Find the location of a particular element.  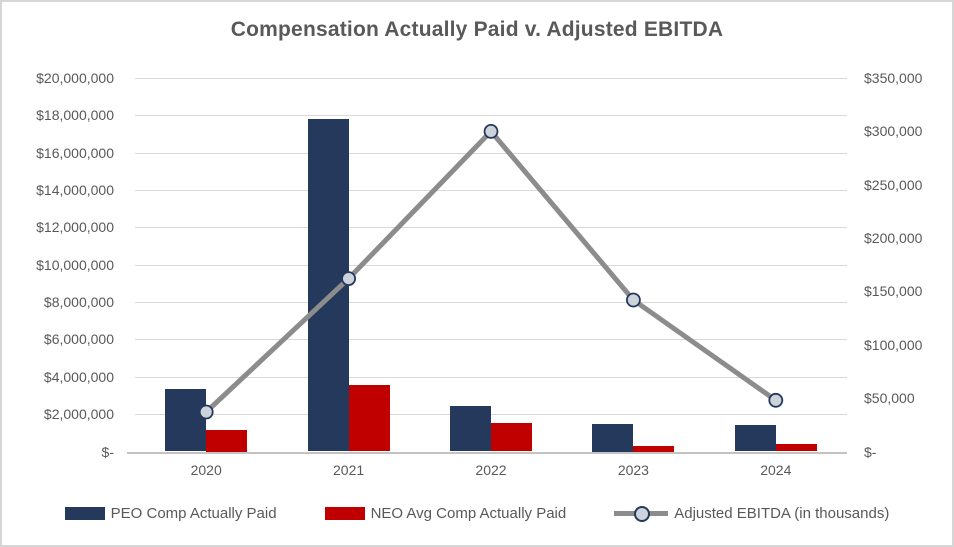

right-axis-tick-label: $150,000 is located at coordinates (893, 291).